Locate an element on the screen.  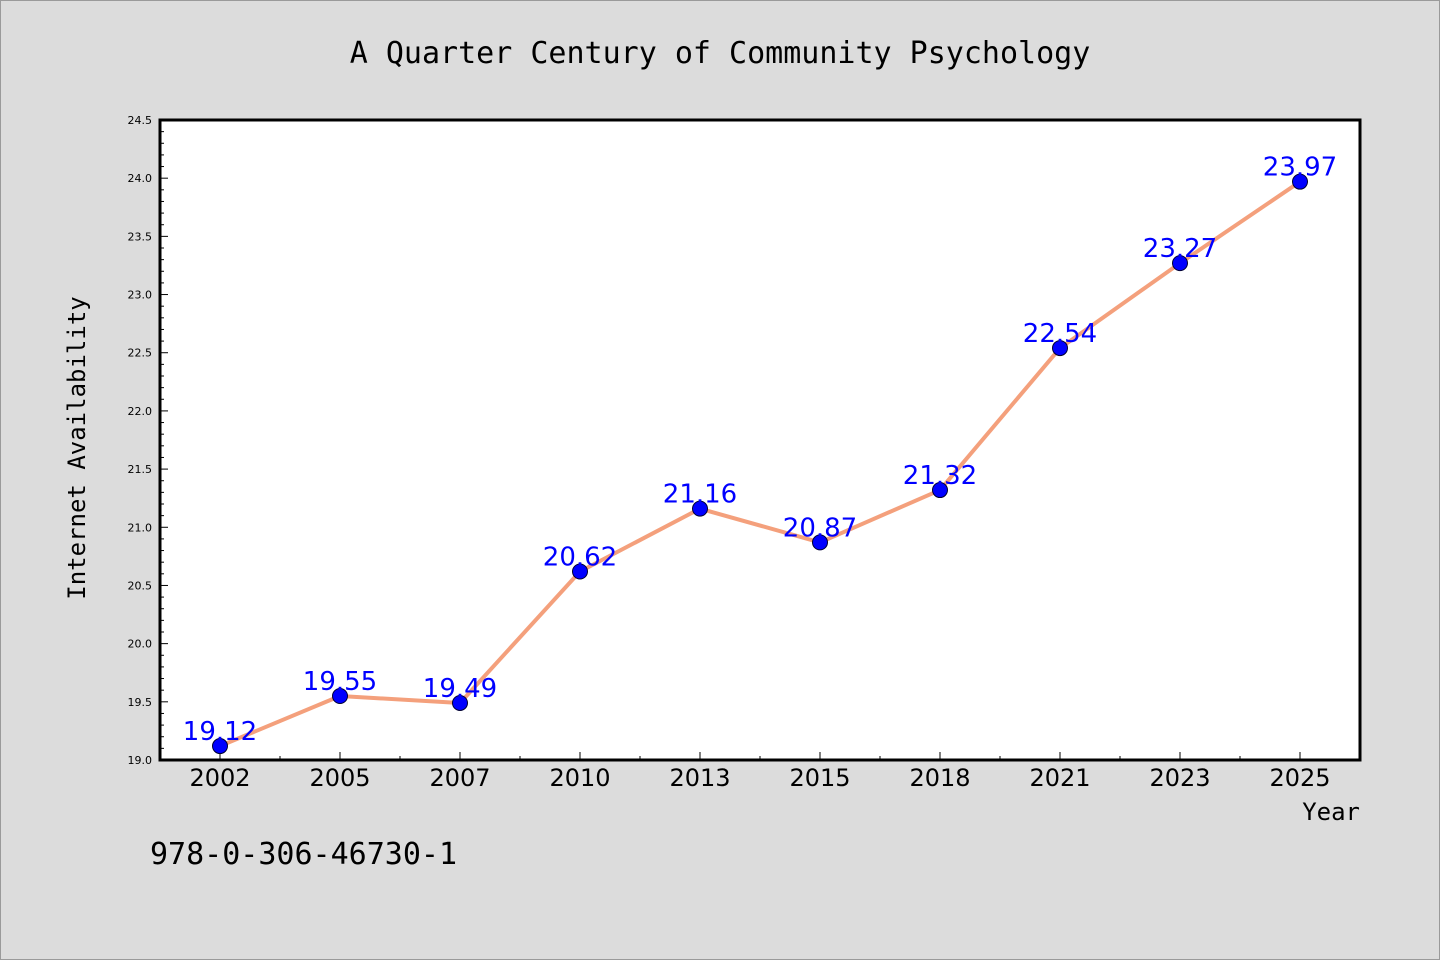
y-tick-label: 19.5 is located at coordinates (140, 702).